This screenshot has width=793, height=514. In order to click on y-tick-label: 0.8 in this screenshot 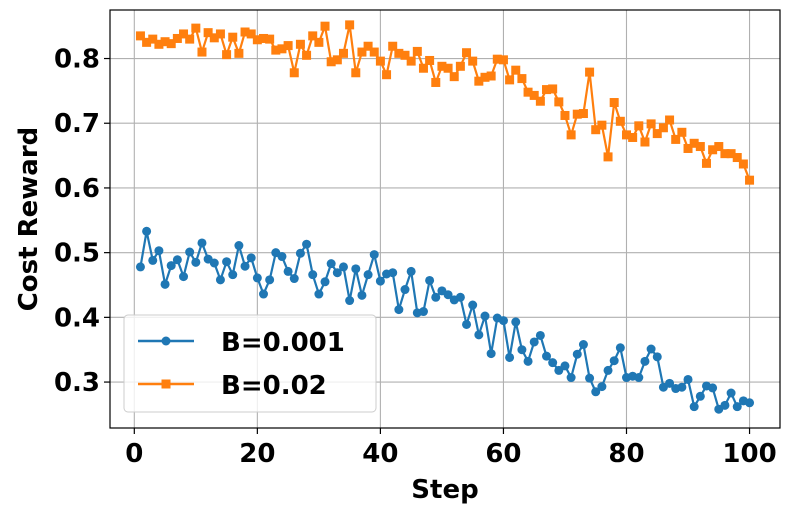, I will do `click(77, 60)`.